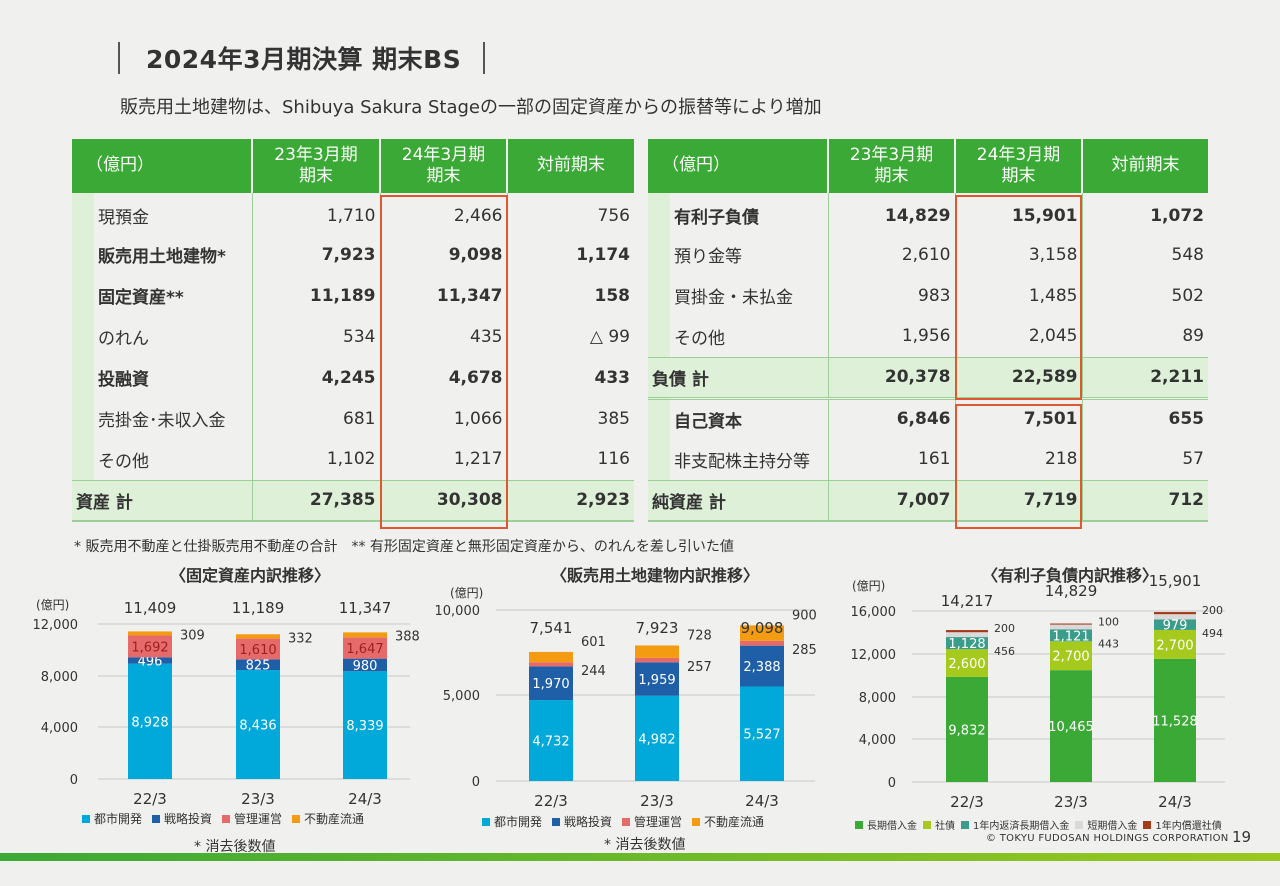 Image resolution: width=1280 pixels, height=886 pixels. I want to click on legend-item: 長期借入金, so click(886, 824).